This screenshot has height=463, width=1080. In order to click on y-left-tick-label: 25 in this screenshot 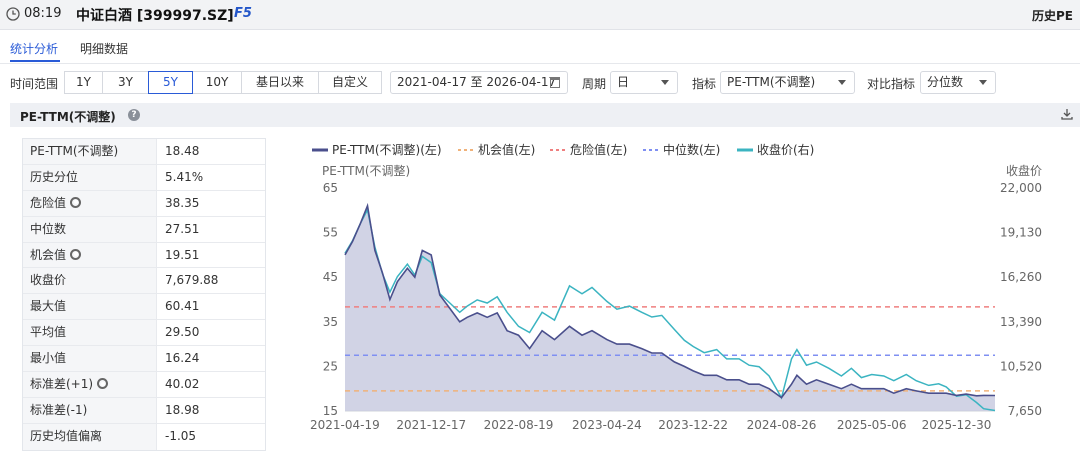, I will do `click(330, 366)`.